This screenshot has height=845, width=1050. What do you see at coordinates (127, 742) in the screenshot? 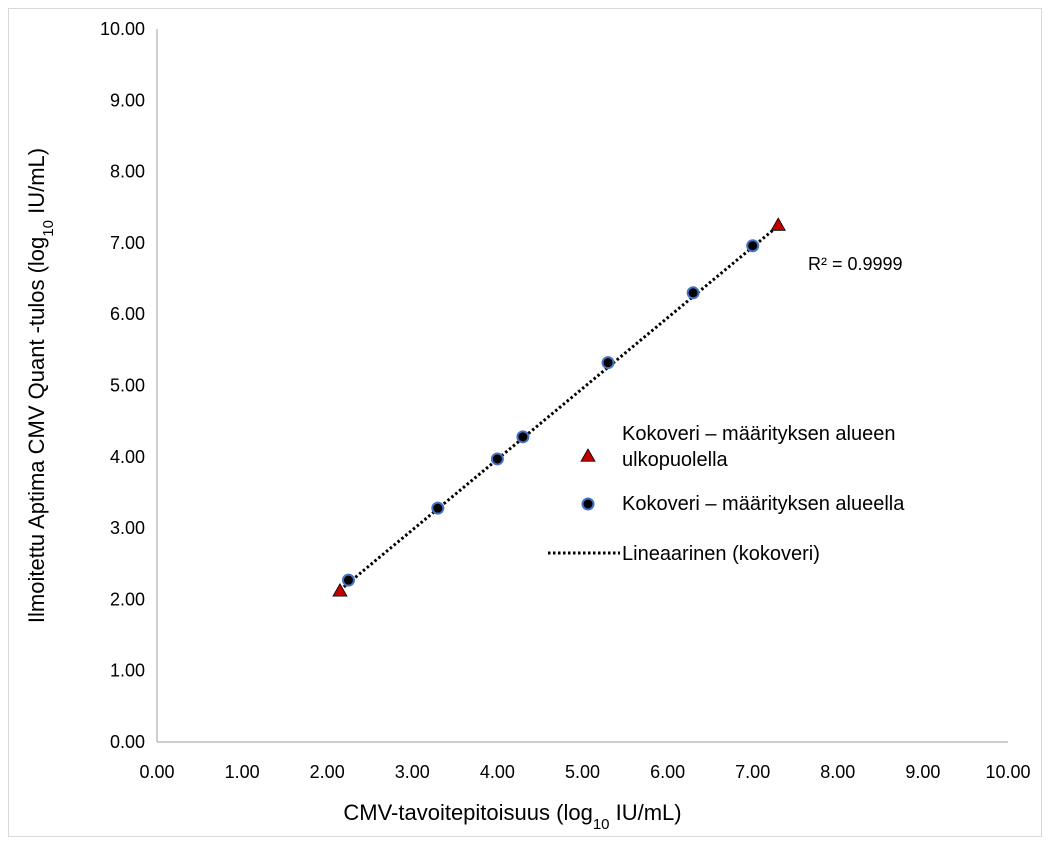
I see `y-tick-label: 0.00` at bounding box center [127, 742].